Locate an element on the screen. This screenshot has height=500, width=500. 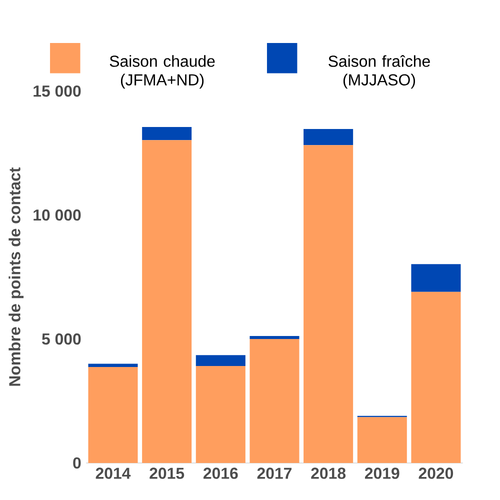
x-tick-label: 2018 is located at coordinates (328, 473).